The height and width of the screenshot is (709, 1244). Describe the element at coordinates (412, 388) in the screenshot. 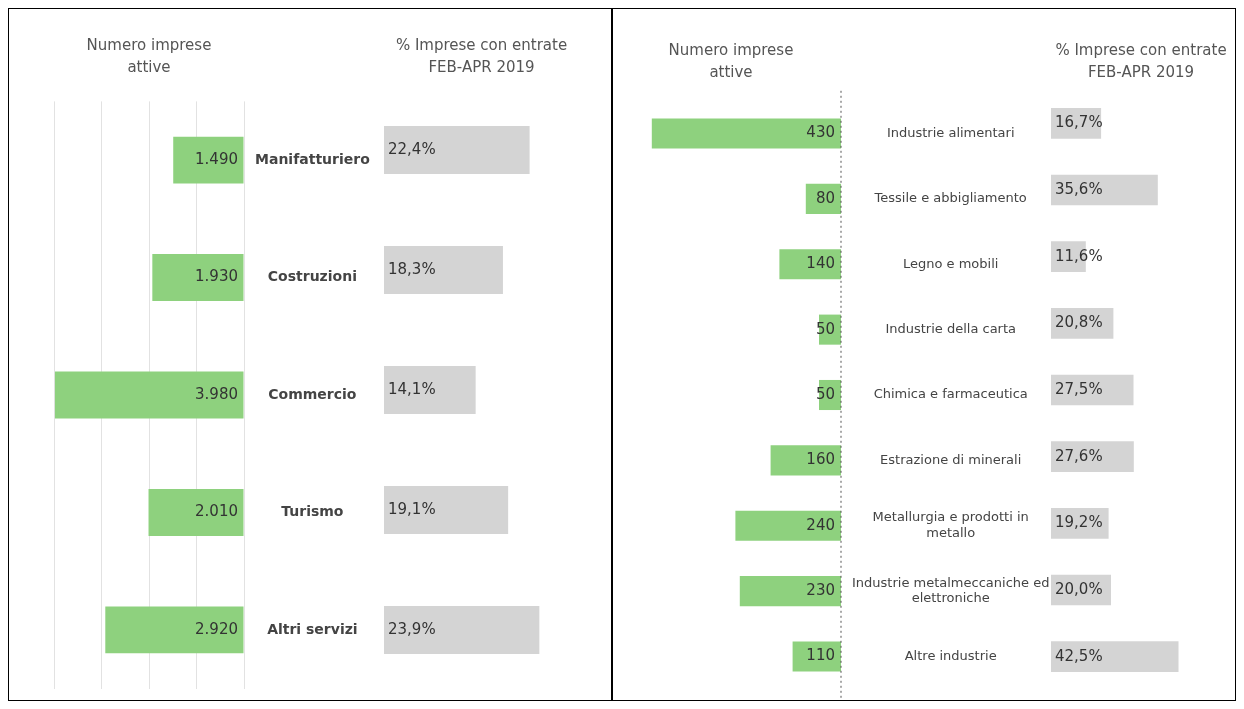

I see `data-label: 14,1%` at that location.